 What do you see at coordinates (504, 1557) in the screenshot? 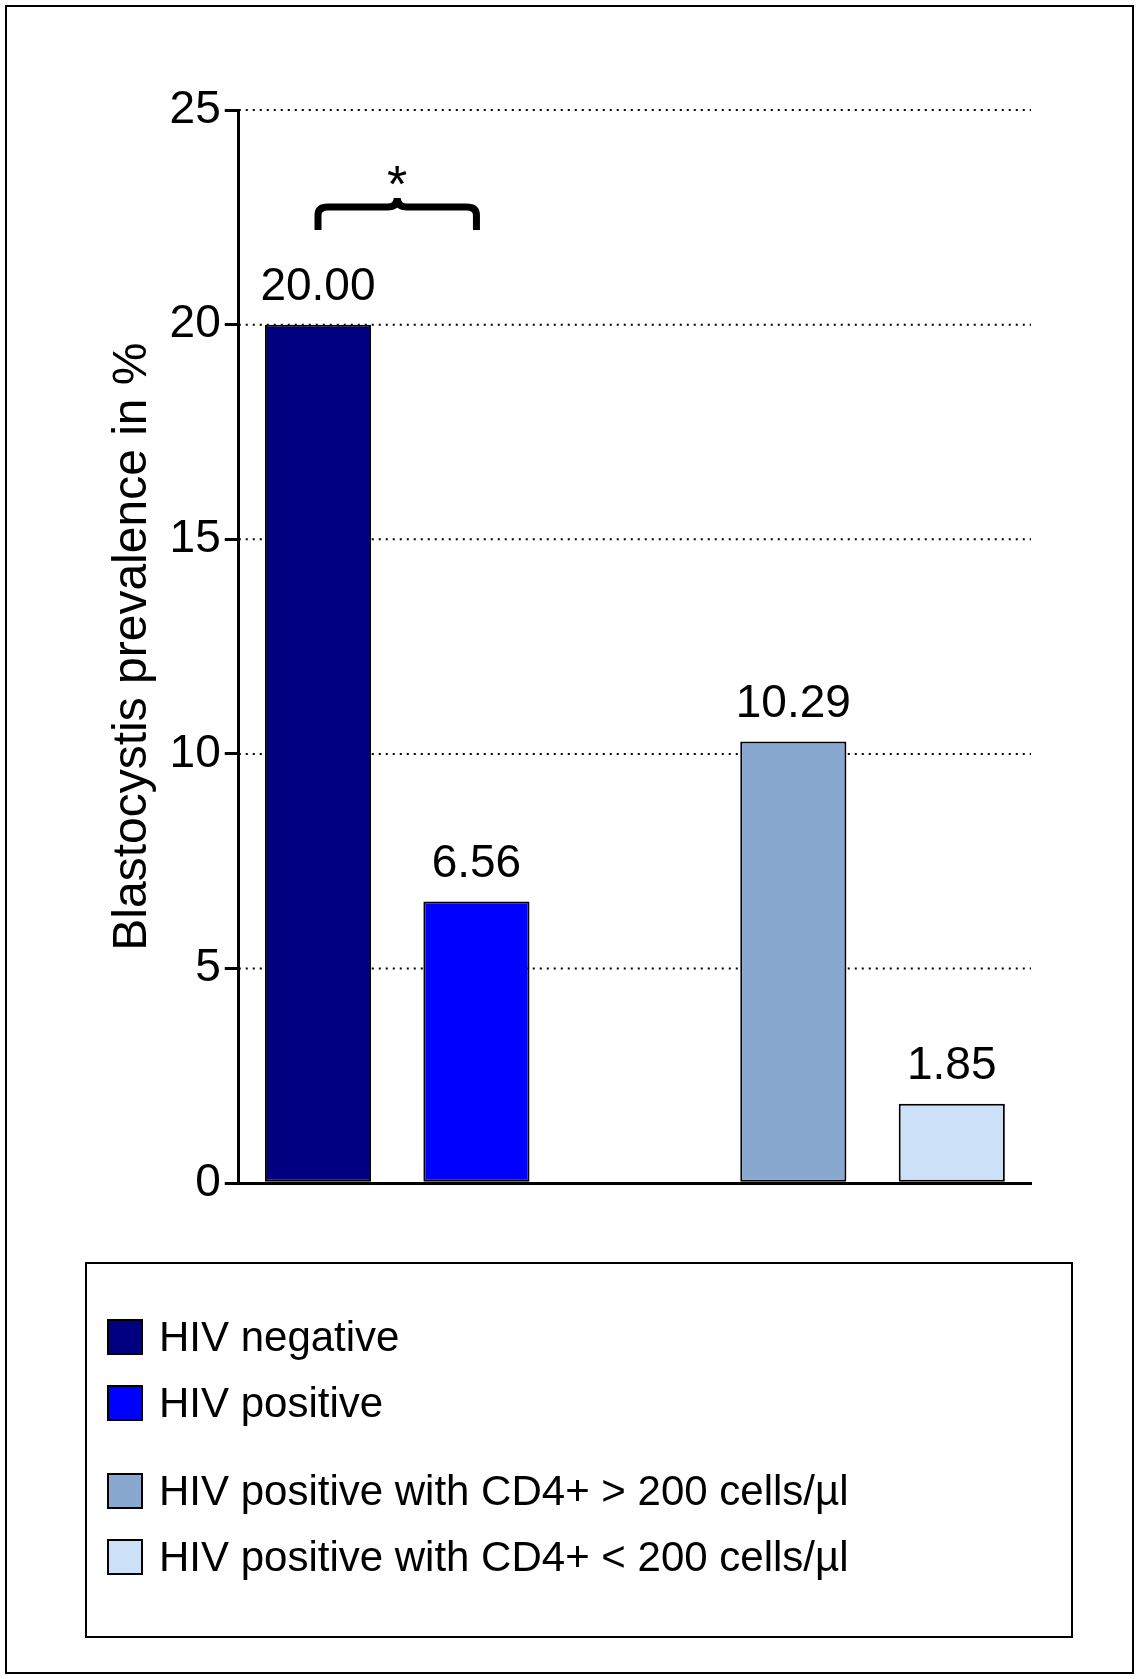
I see `legend-label: HIV positive with CD4+ < 200 cells/µl` at bounding box center [504, 1557].